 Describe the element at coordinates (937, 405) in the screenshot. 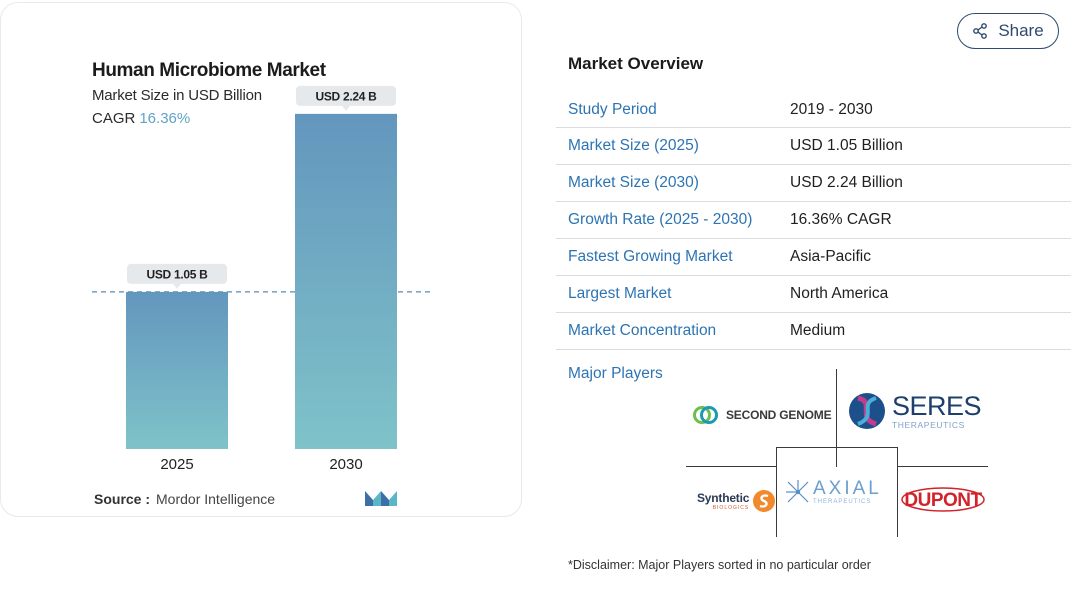

I see `seres-name: SERES` at that location.